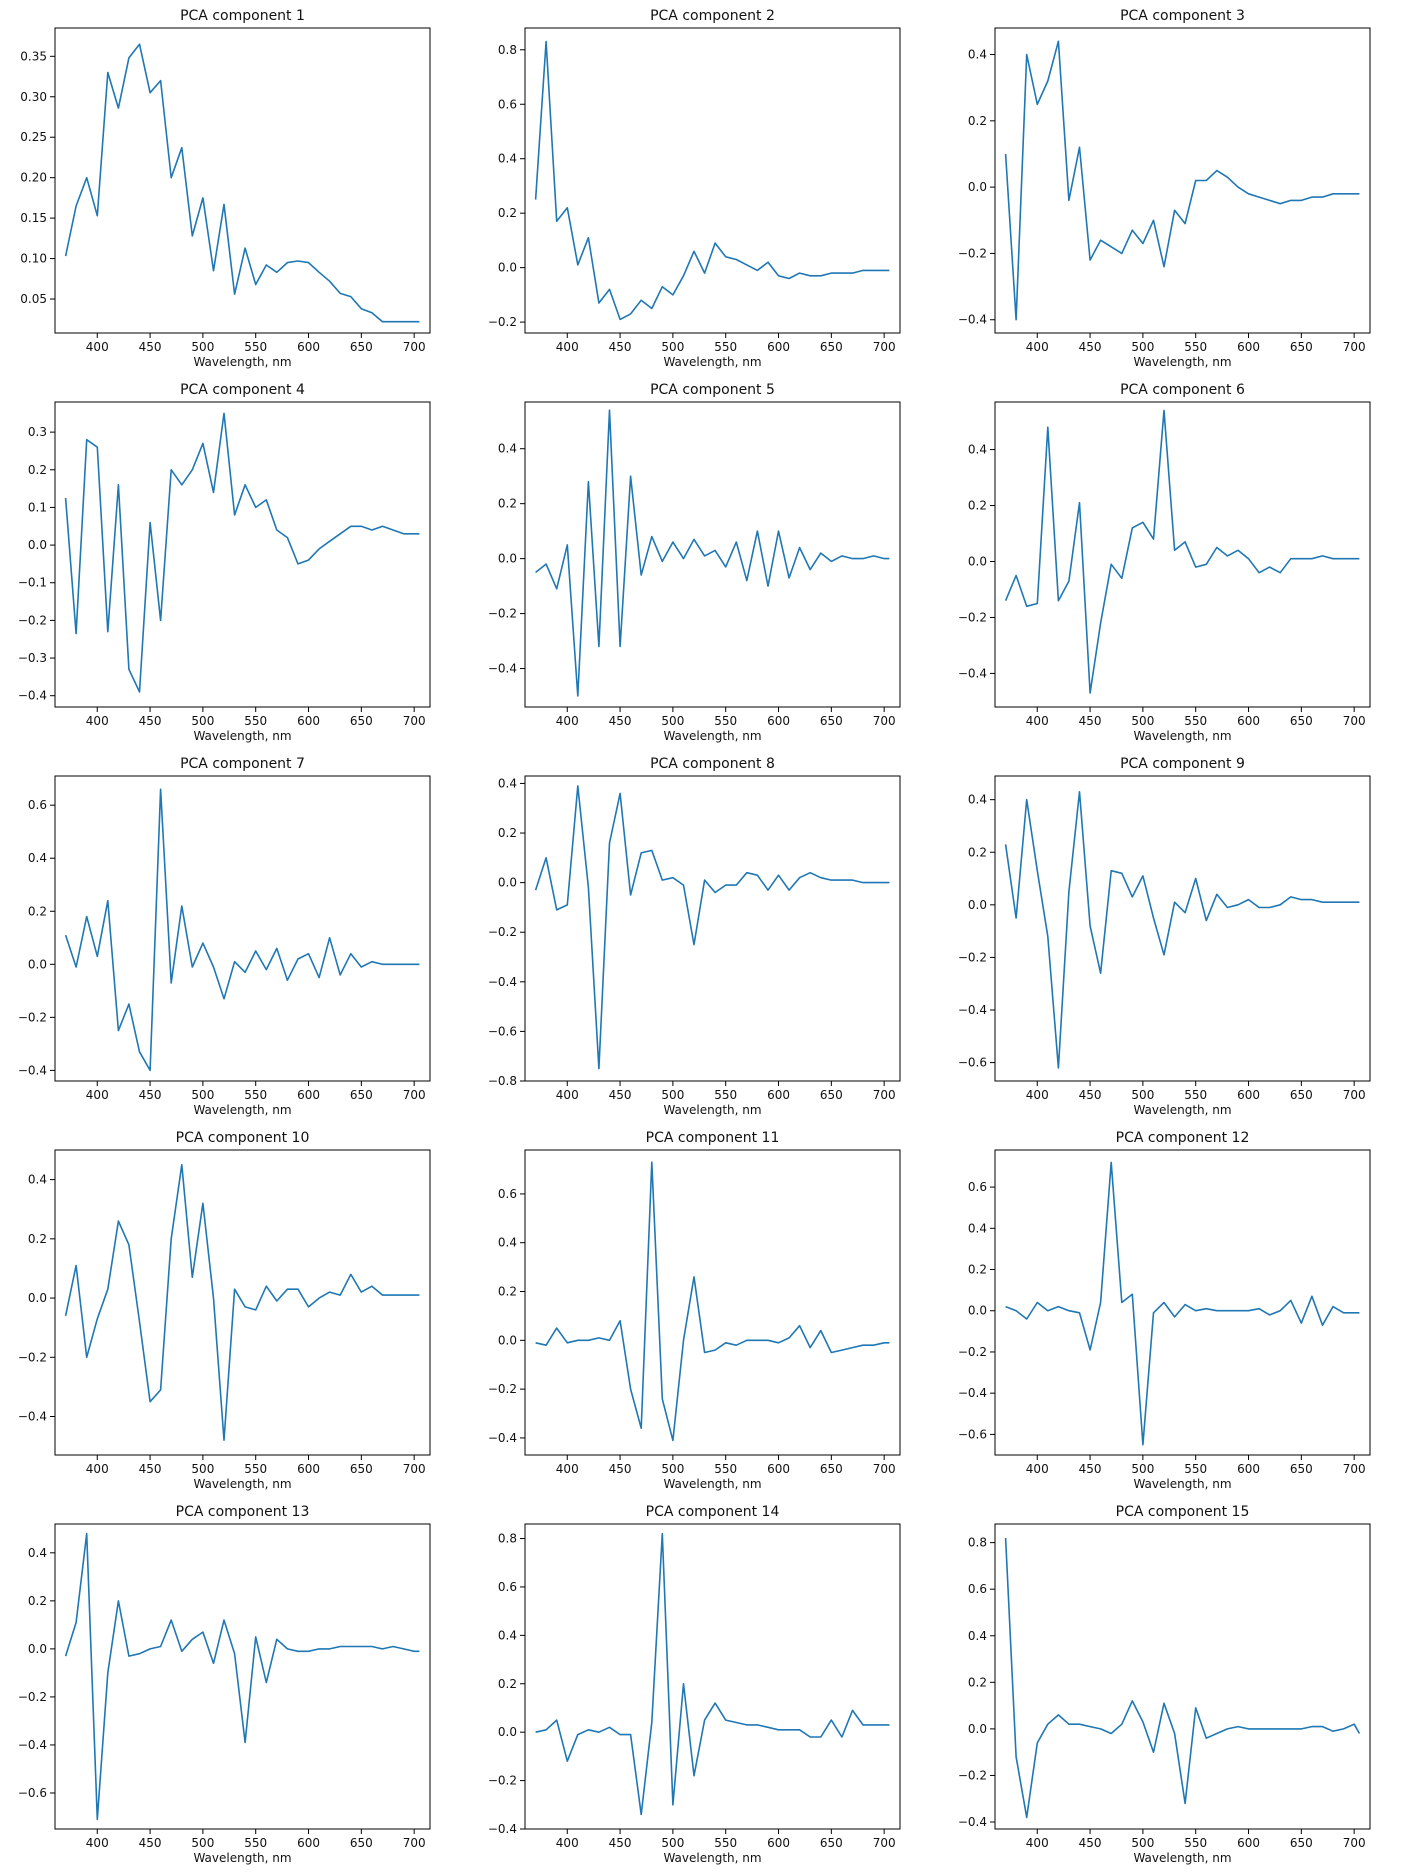  Describe the element at coordinates (977, 1682) in the screenshot. I see `y-tick-label: 0.2` at that location.